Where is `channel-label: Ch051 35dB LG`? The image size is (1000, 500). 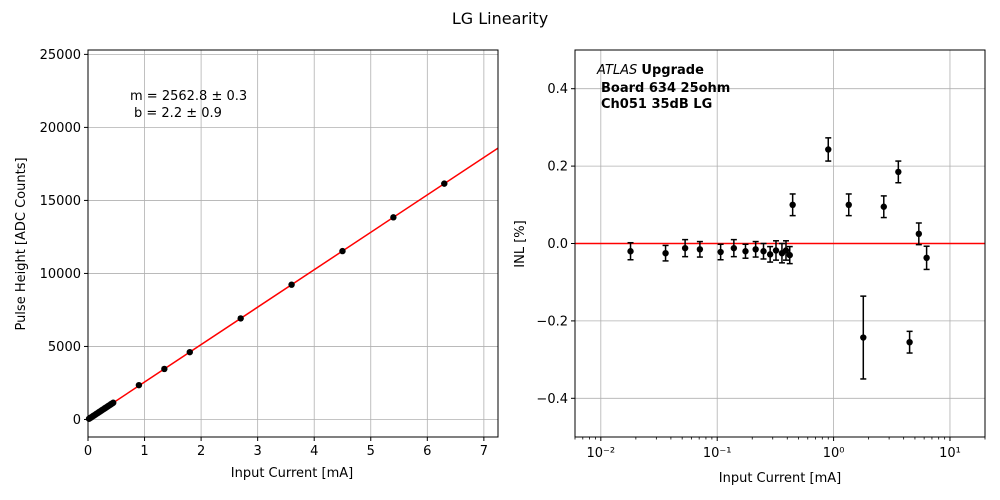
channel-label: Ch051 35dB LG is located at coordinates (656, 104).